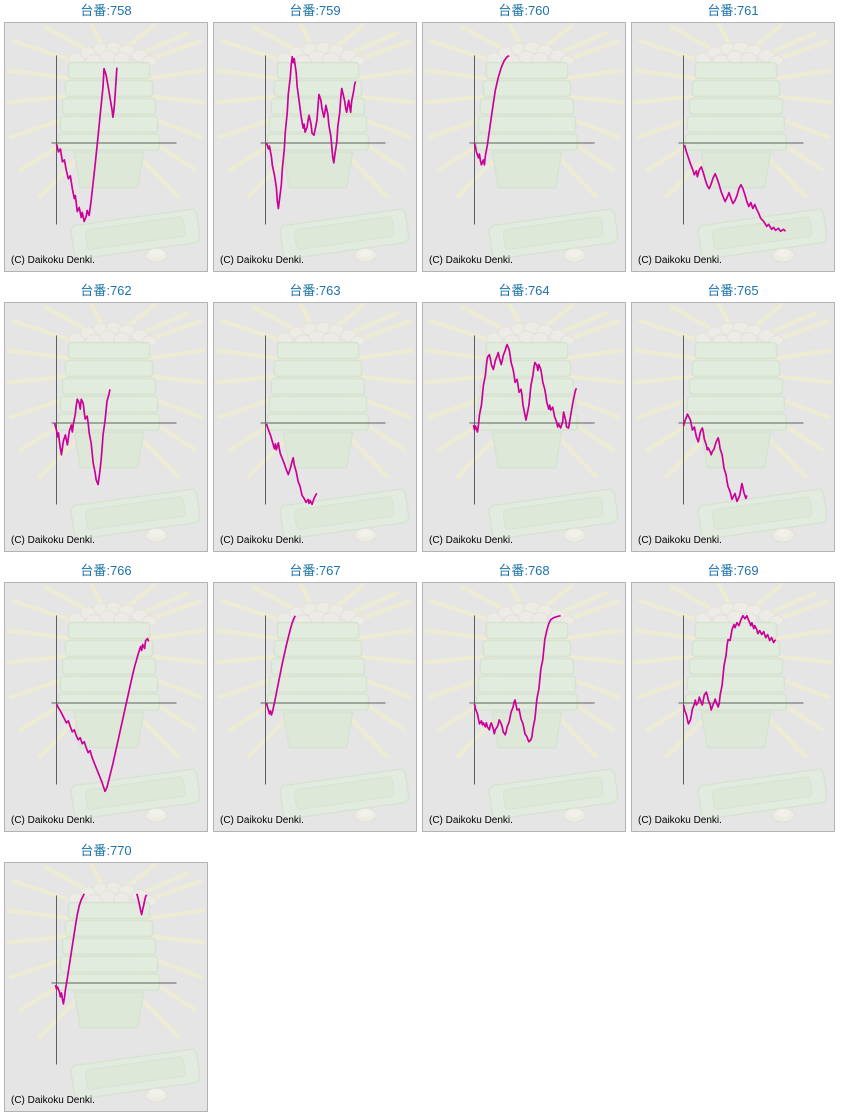 The image size is (842, 1119). Describe the element at coordinates (733, 570) in the screenshot. I see `machine-title: 台番:769` at that location.